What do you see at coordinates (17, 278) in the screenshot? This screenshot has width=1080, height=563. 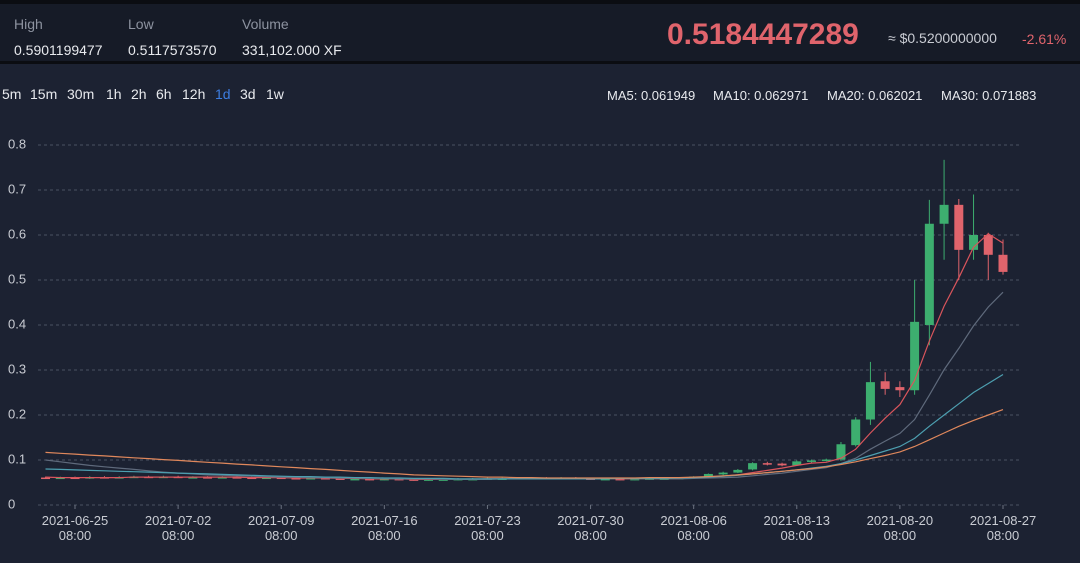 I see `y-tick-label: 0.5` at bounding box center [17, 278].